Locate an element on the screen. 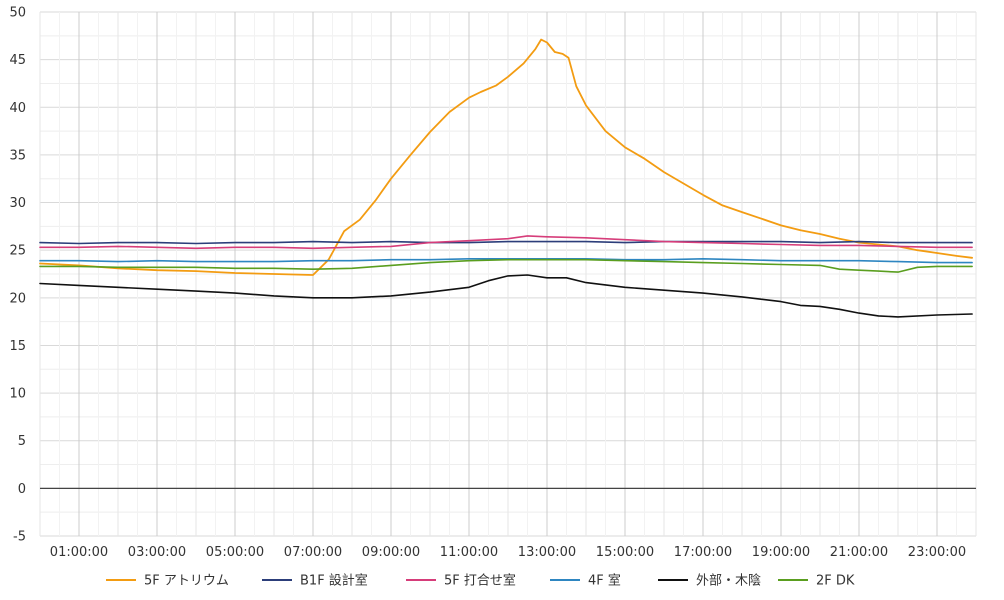 Image resolution: width=1004 pixels, height=600 pixels. y-tick-label: 50 is located at coordinates (17, 13).